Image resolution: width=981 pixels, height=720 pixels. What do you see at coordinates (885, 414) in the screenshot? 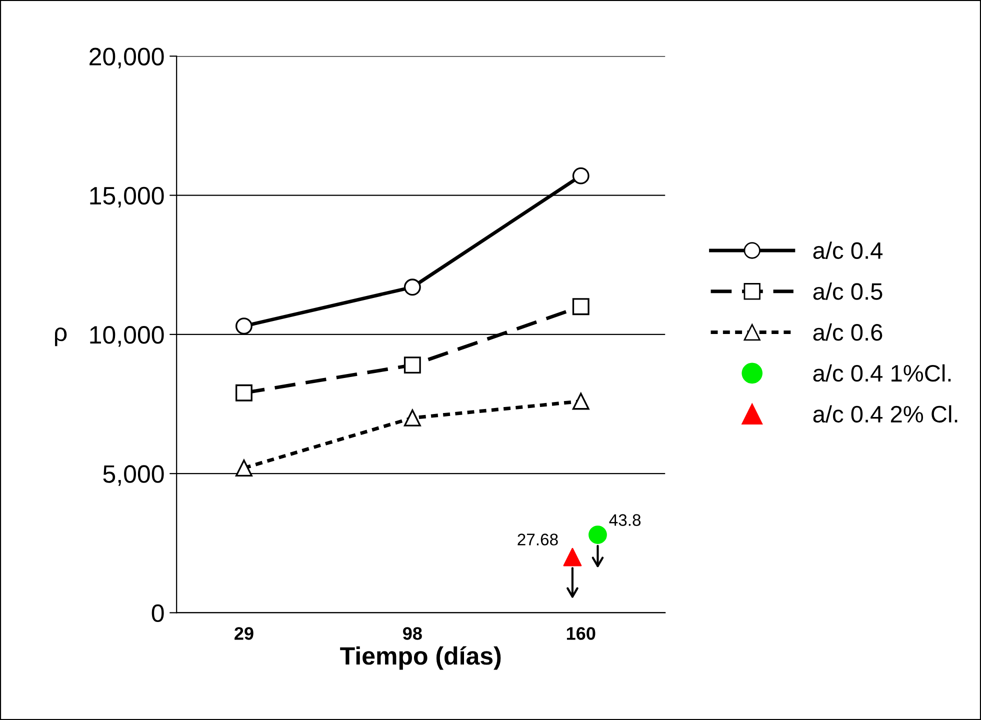
I see `legend-label: a/c 0.4 2% Cl.` at bounding box center [885, 414].